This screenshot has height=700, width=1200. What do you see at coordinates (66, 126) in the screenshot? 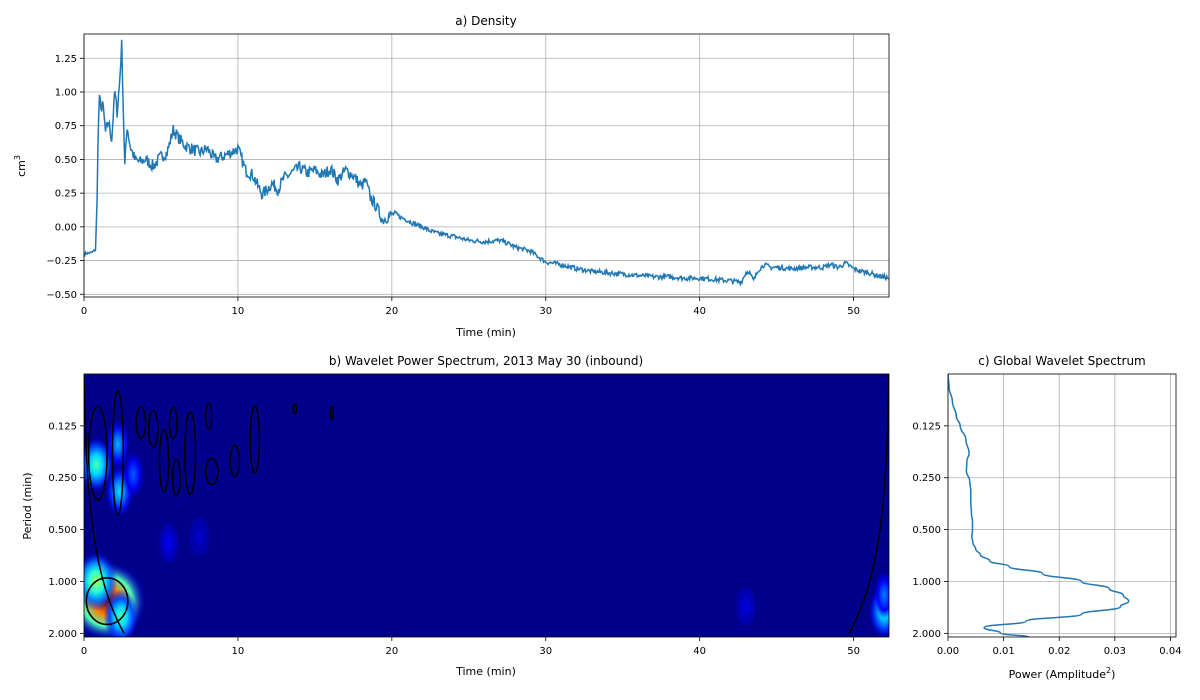
I see `y-tick-label: 0.75` at bounding box center [66, 126].